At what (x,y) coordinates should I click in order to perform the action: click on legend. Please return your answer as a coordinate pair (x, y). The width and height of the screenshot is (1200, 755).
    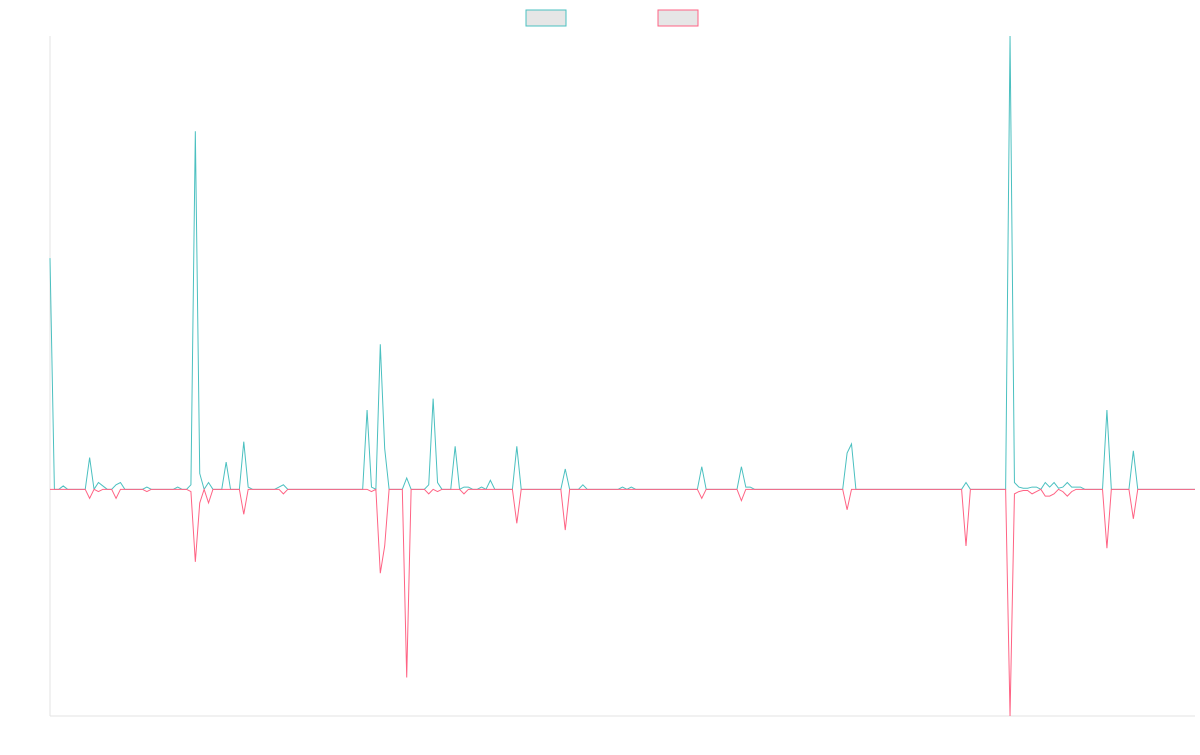
    Looking at the image, I should click on (612, 18).